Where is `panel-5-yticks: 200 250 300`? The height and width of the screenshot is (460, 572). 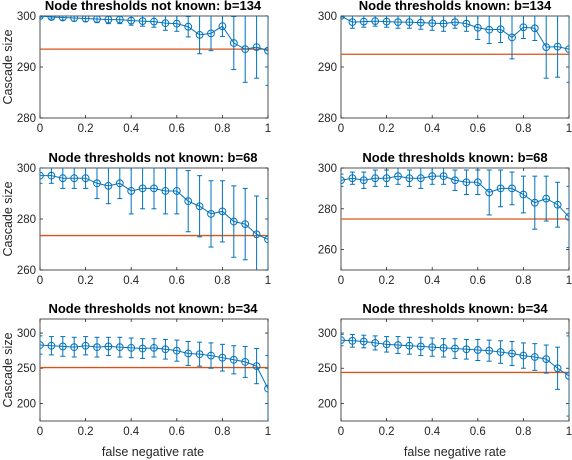 panel-5-yticks: 200 250 300 is located at coordinates (142, 369).